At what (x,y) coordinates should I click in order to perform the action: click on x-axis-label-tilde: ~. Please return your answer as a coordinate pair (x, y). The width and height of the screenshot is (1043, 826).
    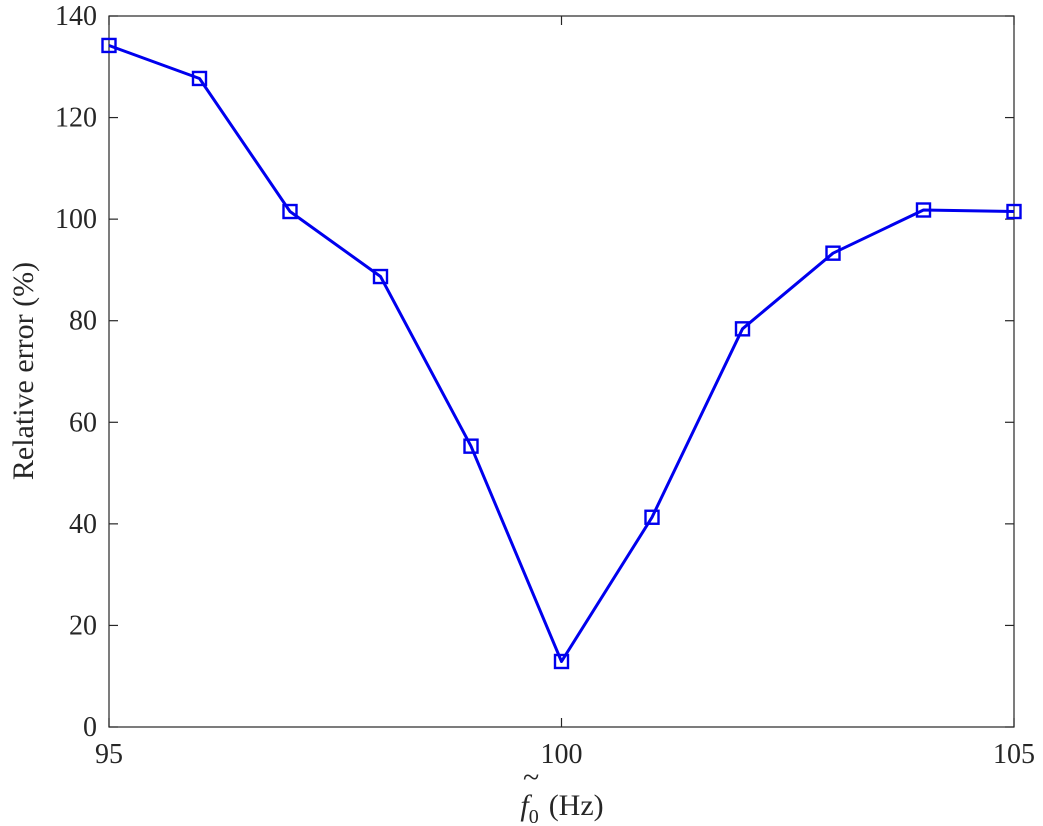
    Looking at the image, I should click on (531, 777).